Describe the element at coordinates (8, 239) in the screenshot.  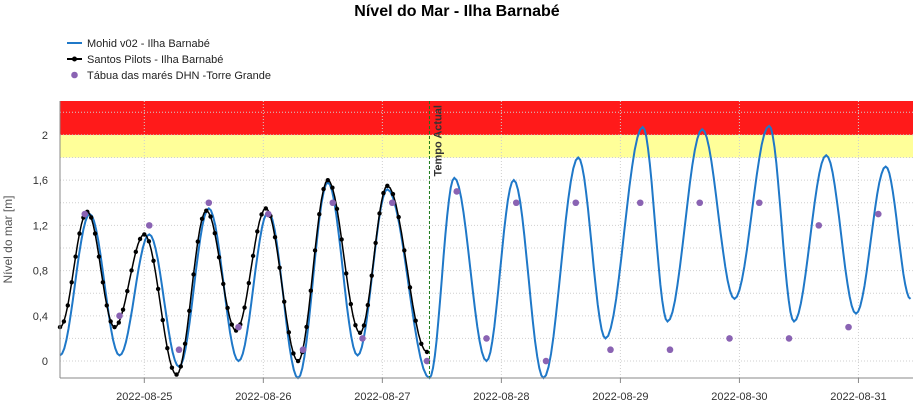
I see `y-axis-label: Nível do mar [m]` at that location.